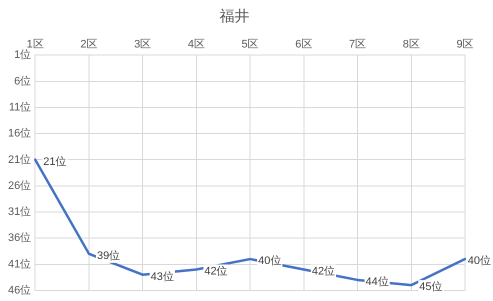  What do you see at coordinates (35, 44) in the screenshot?
I see `x-tick-label: 1区` at bounding box center [35, 44].